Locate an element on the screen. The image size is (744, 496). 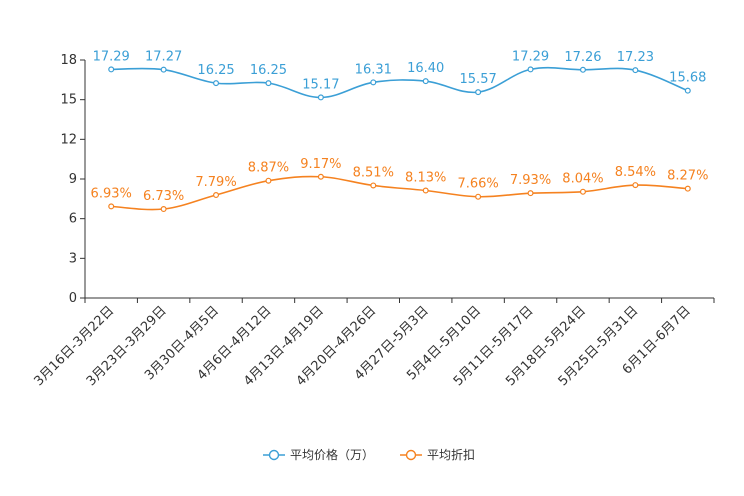
data-label: 17.27 is located at coordinates (163, 57).